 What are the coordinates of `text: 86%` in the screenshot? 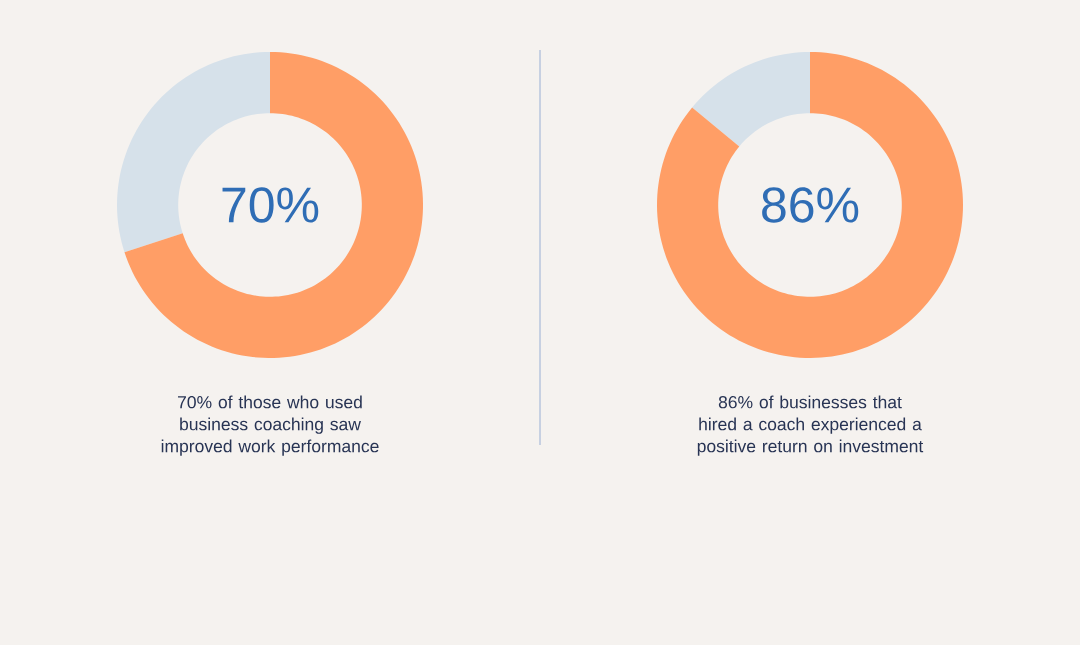 It's located at (810, 205).